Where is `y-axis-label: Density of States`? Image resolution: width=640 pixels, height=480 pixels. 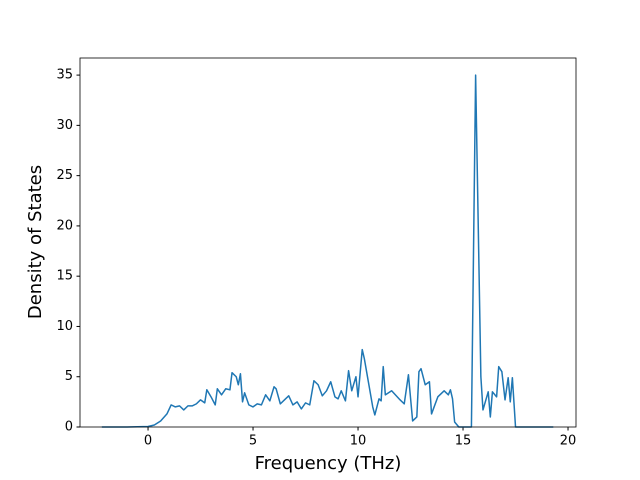 y-axis-label: Density of States is located at coordinates (35, 242).